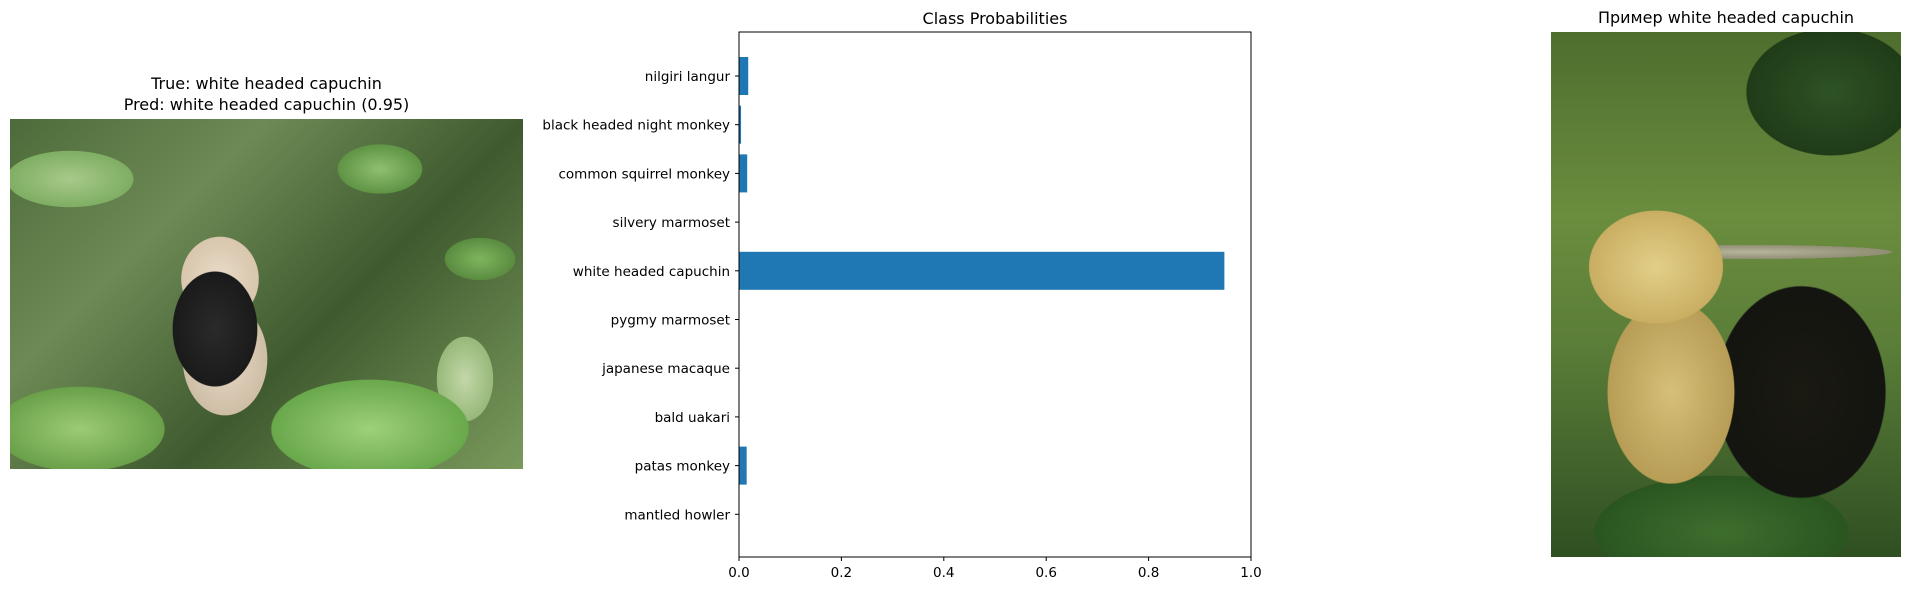  I want to click on y-tick-label: patas monkey, so click(682, 467).